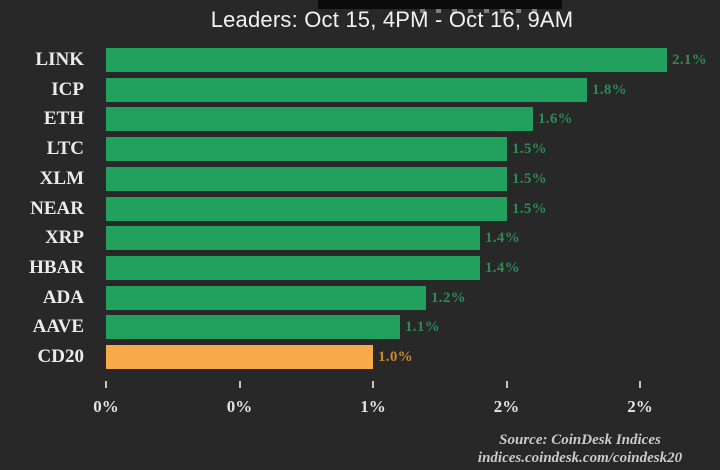 Image resolution: width=720 pixels, height=470 pixels. I want to click on bar-value-label: 1.6%, so click(555, 119).